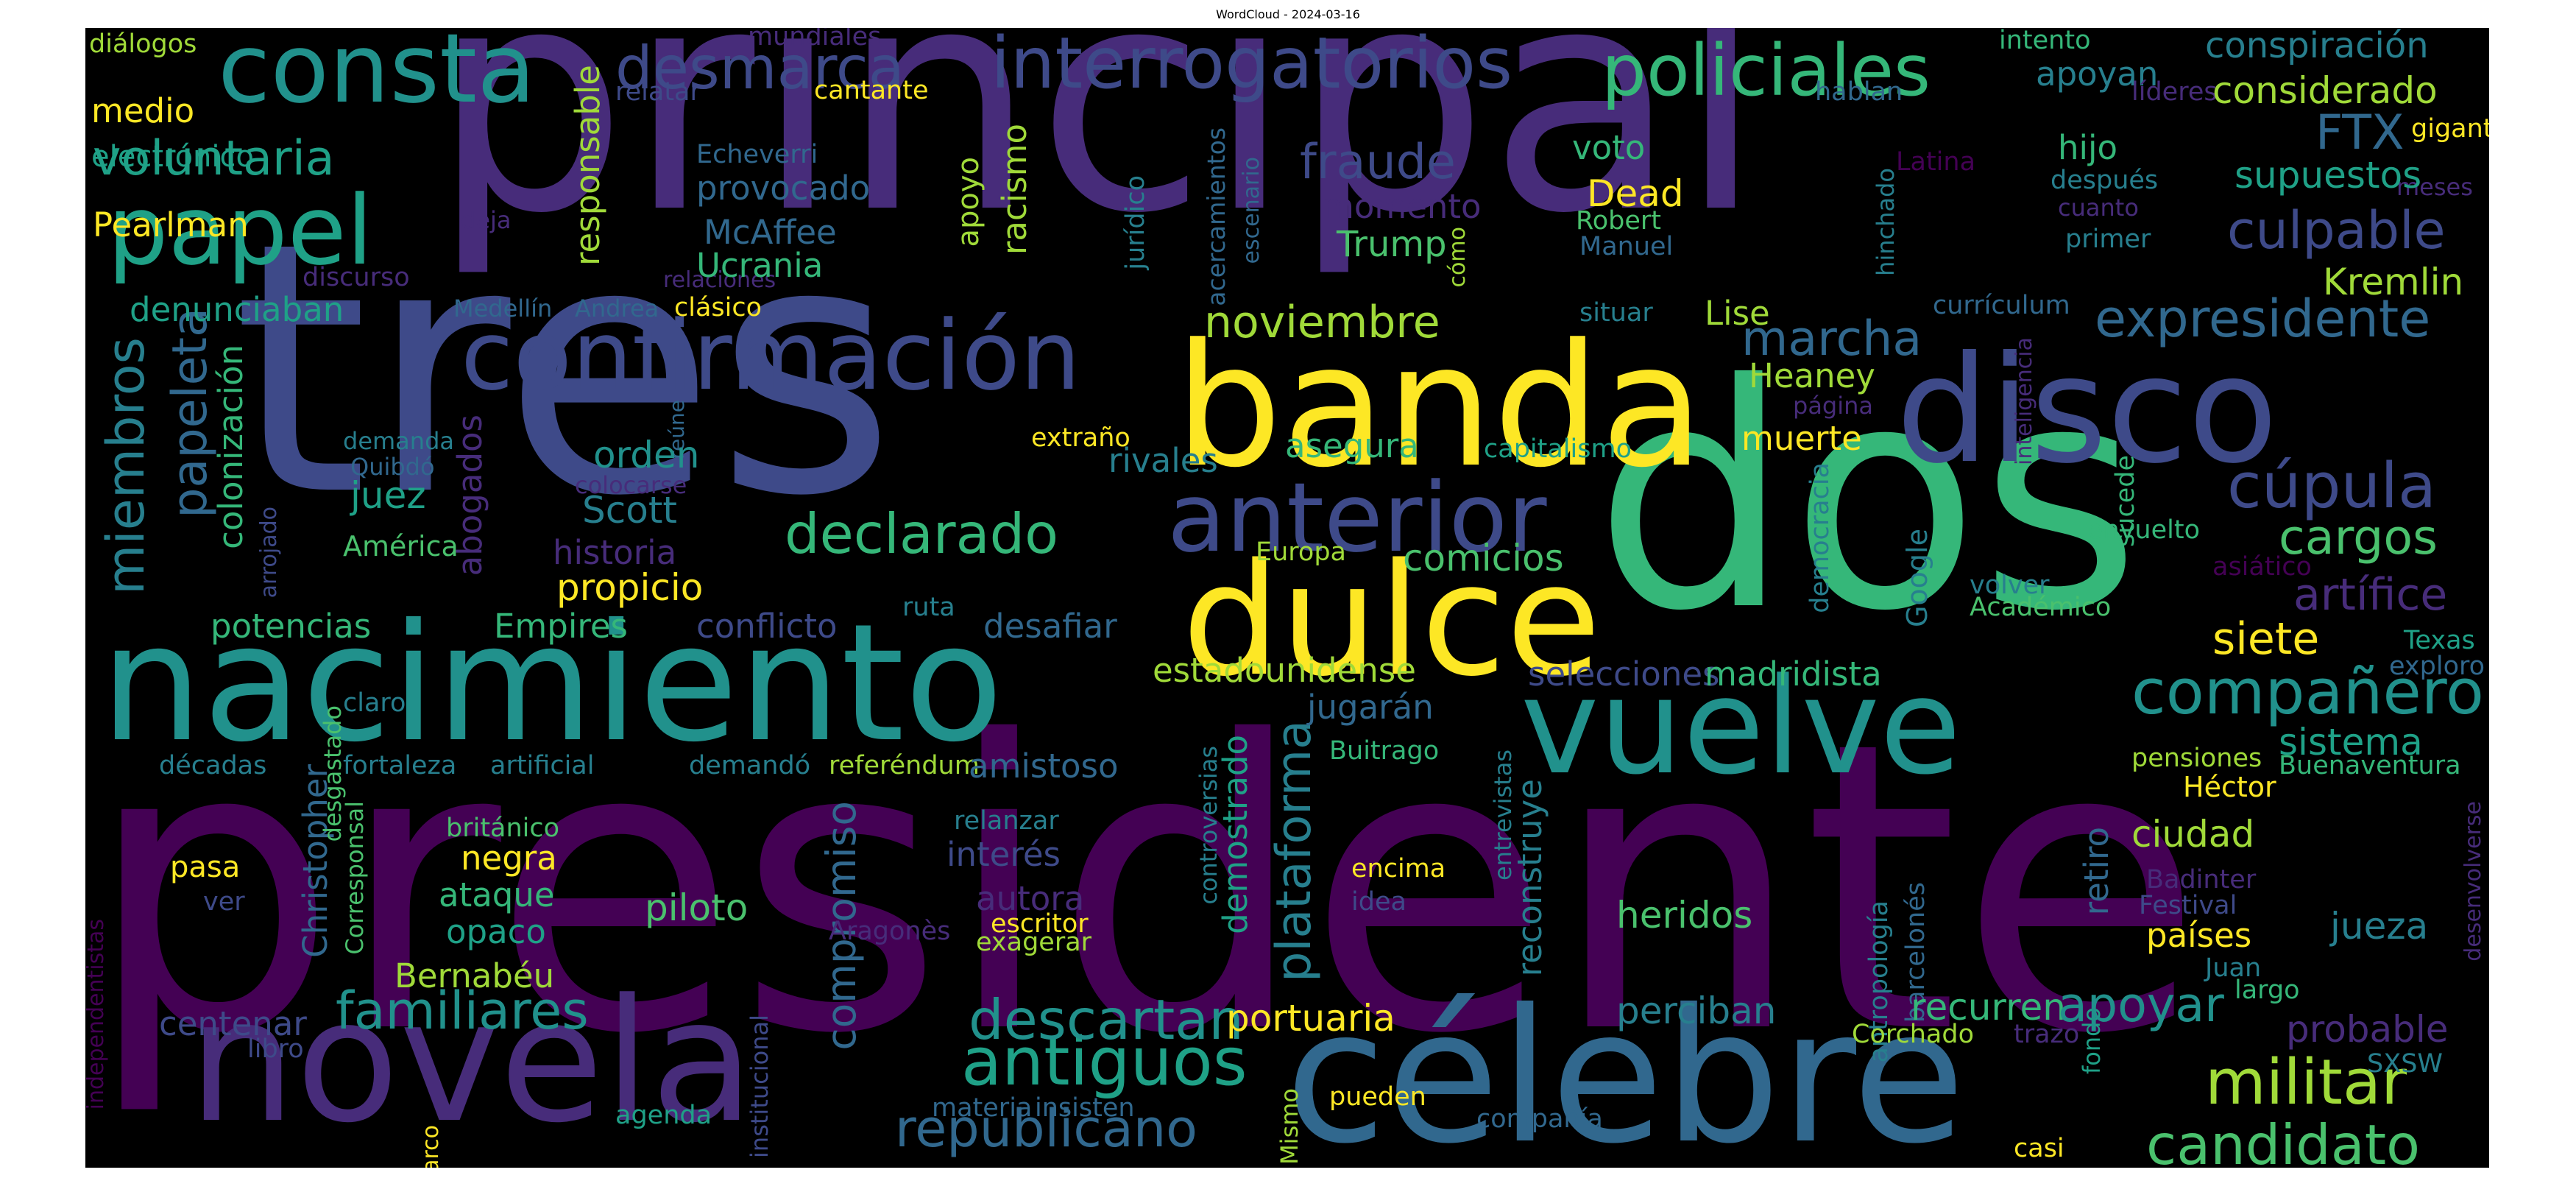 The height and width of the screenshot is (1178, 2576). I want to click on word-arrojado: arrojado, so click(269, 553).